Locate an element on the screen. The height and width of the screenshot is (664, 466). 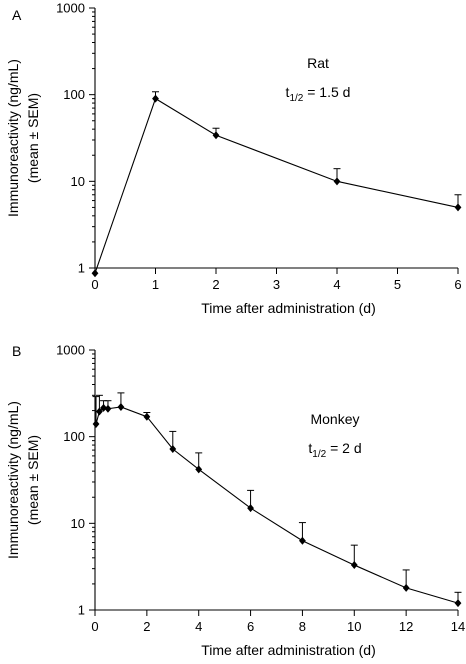
panel-label: A is located at coordinates (17, 15).